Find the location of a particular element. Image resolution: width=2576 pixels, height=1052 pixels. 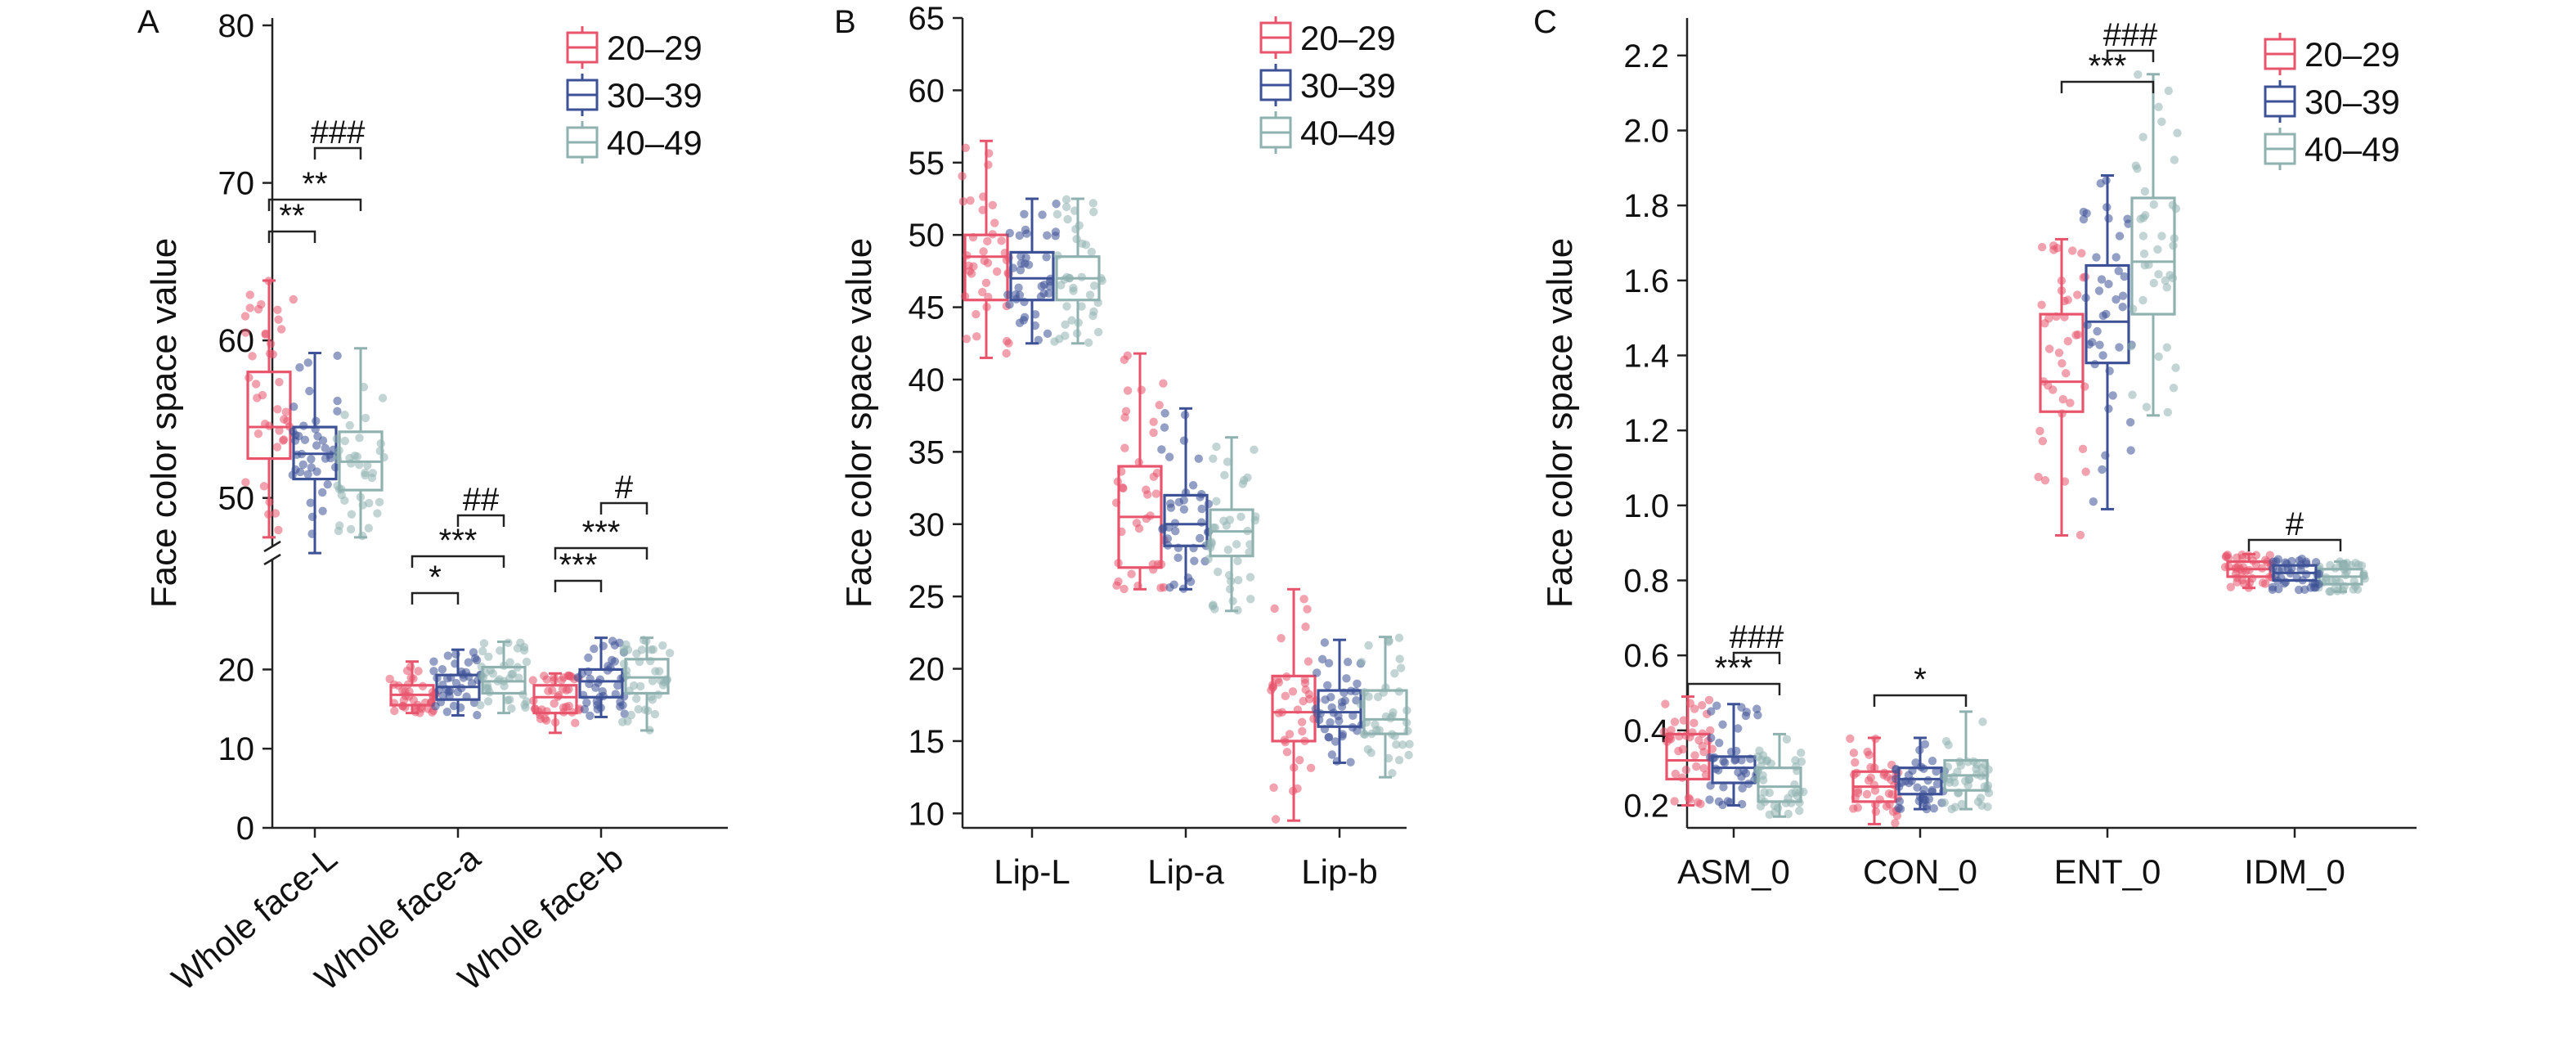

box-20–29-Whole face-L is located at coordinates (269, 407).